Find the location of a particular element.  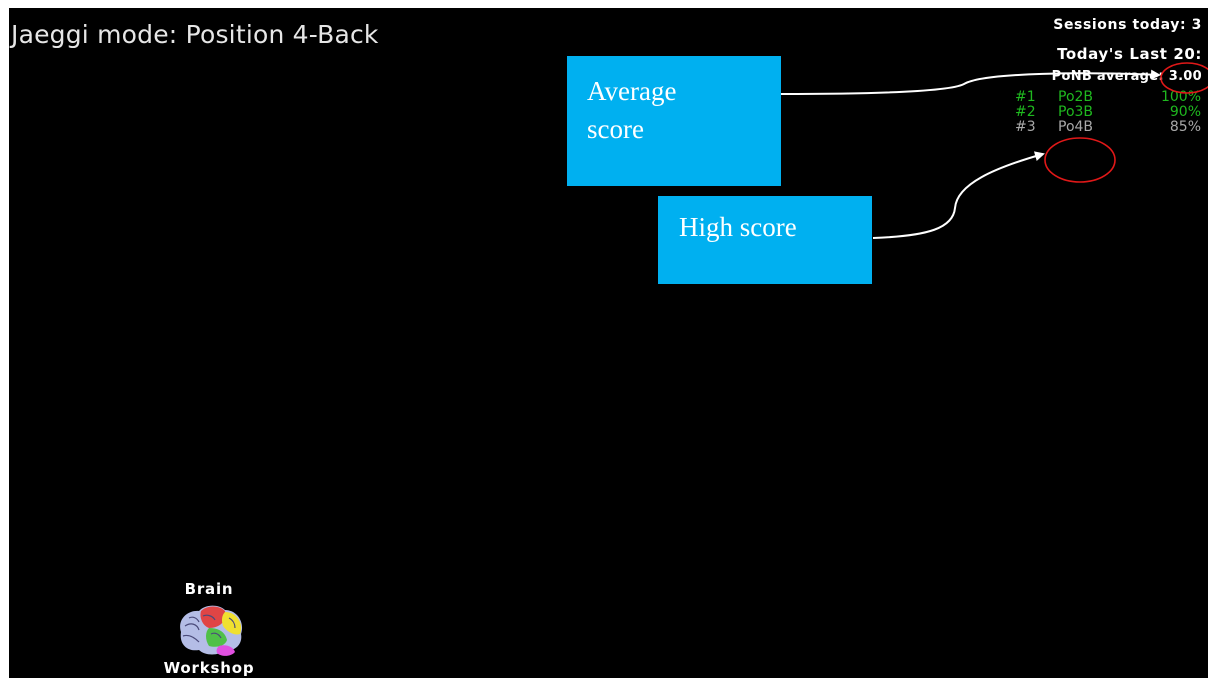

callout-label: High score is located at coordinates (738, 227).